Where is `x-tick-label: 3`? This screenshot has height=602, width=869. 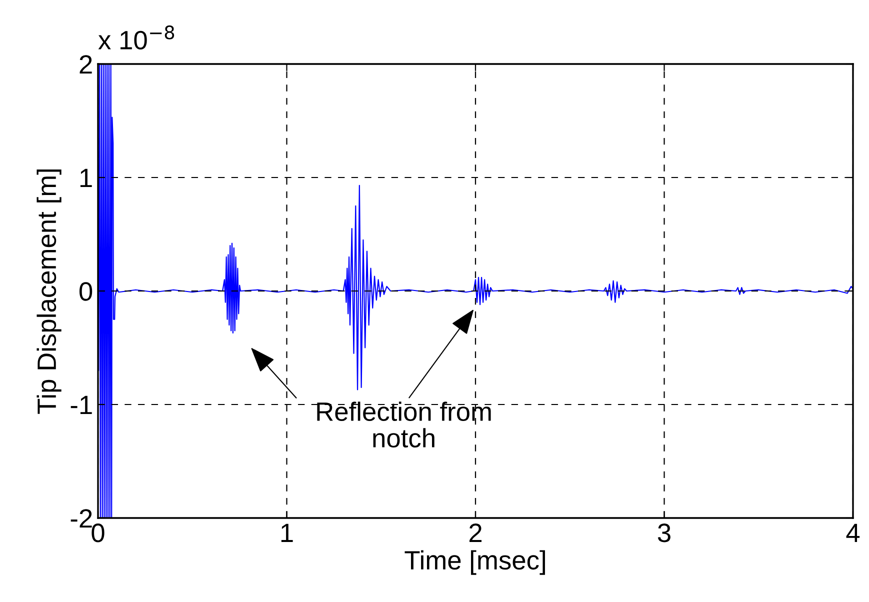
x-tick-label: 3 is located at coordinates (664, 533).